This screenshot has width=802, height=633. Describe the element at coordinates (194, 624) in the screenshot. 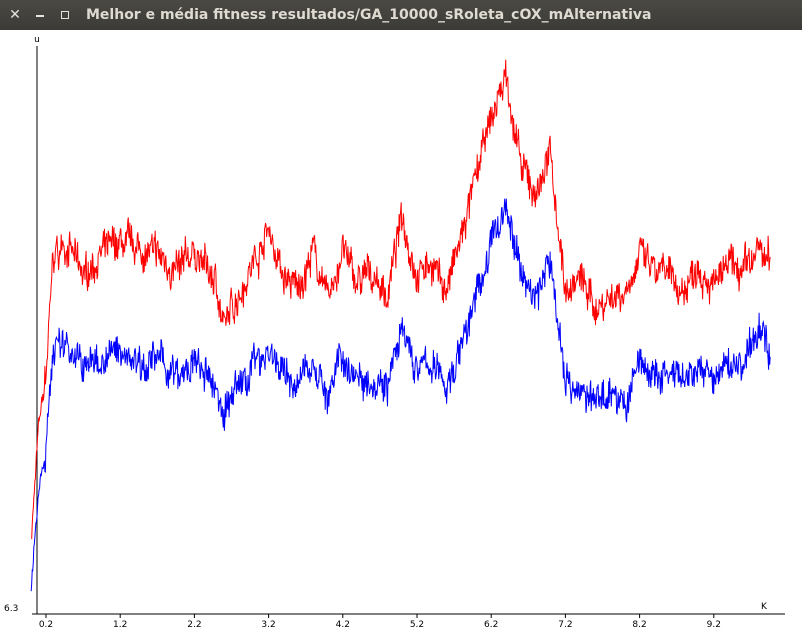

I see `x-tick-label: 2.2` at that location.